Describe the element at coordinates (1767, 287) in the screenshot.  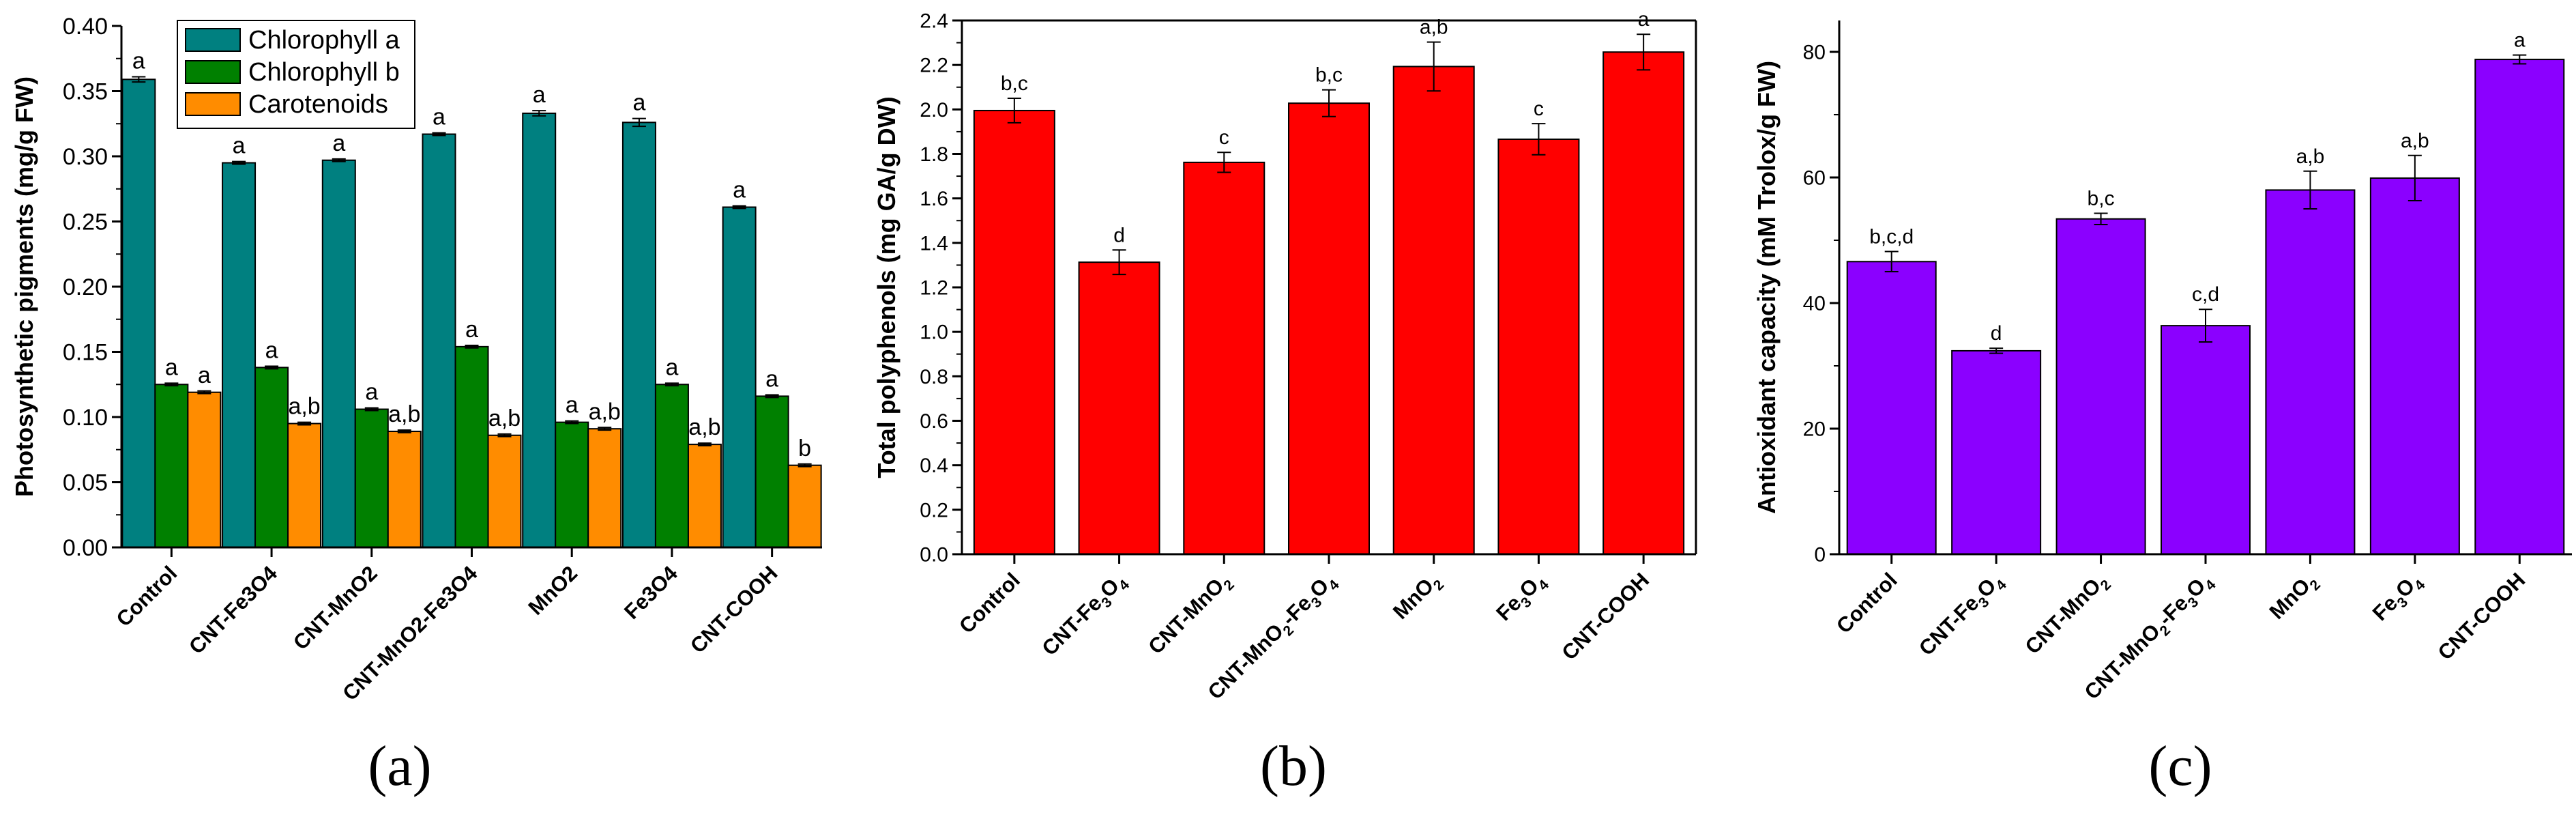
I see `y-axis-label: Antioxidant capacity (mM Trolox/g FW)` at that location.